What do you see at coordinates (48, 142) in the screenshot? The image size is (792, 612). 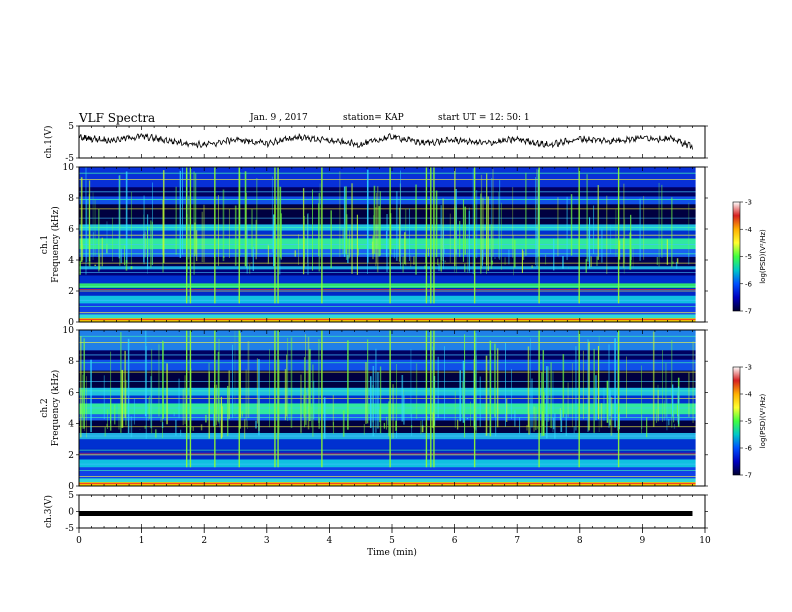 I see `ch1-y-label: ch.1(V)` at bounding box center [48, 142].